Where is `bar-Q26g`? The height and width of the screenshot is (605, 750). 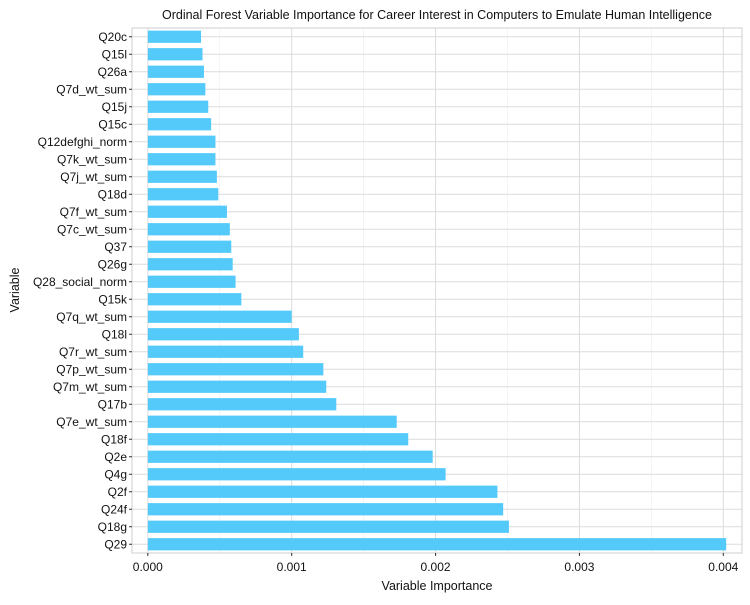 bar-Q26g is located at coordinates (190, 264).